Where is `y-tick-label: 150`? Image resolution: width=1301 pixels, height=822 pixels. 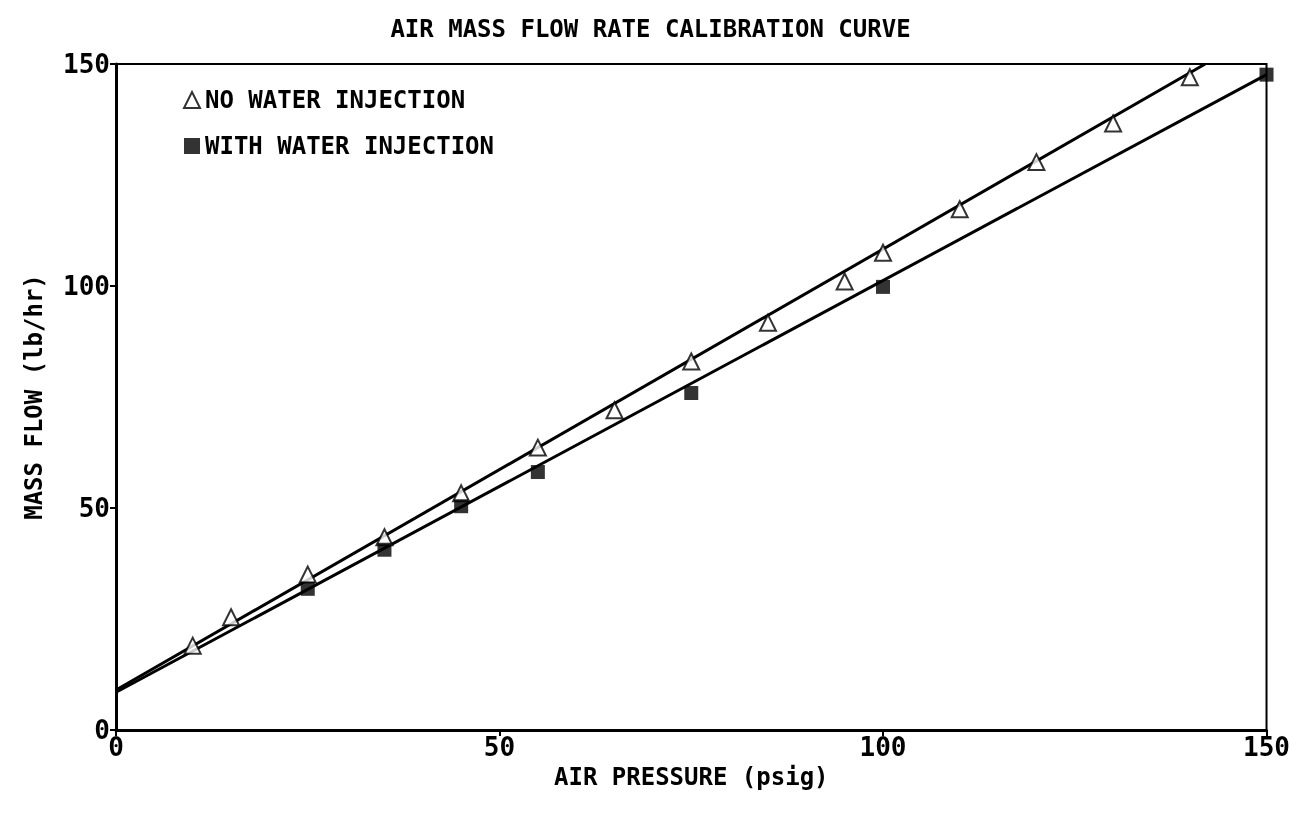
y-tick-label: 150 is located at coordinates (86, 64).